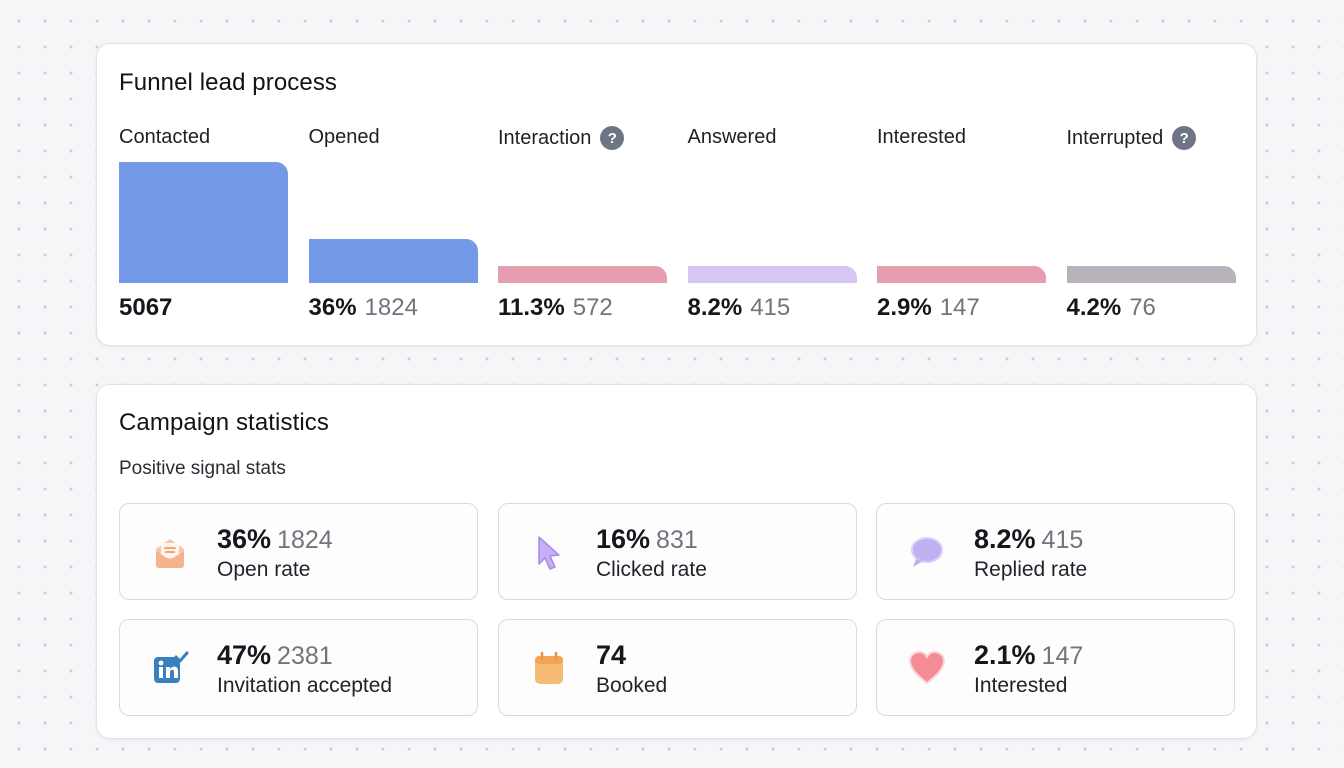 The width and height of the screenshot is (1344, 768). What do you see at coordinates (264, 569) in the screenshot?
I see `stat-label: Open rate` at bounding box center [264, 569].